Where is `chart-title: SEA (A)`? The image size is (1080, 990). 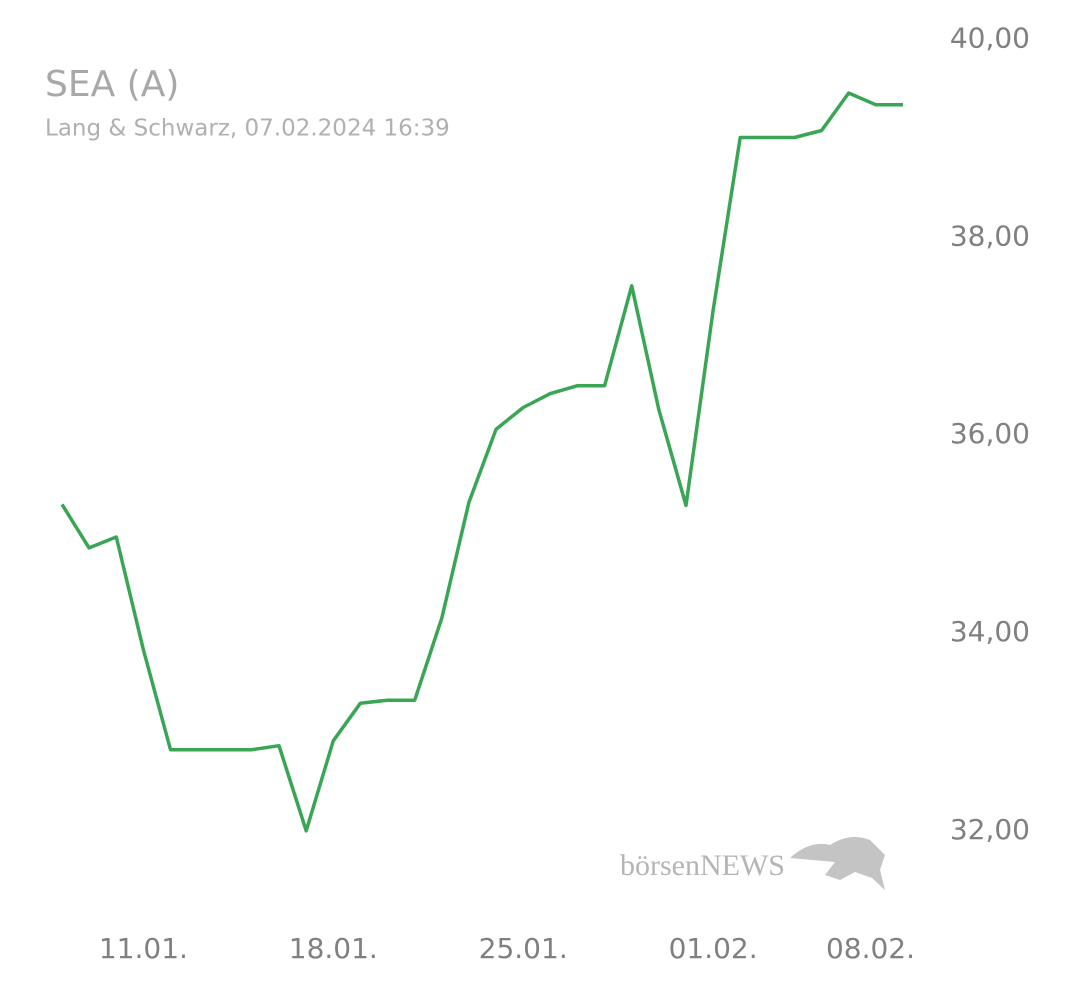 chart-title: SEA (A) is located at coordinates (112, 84).